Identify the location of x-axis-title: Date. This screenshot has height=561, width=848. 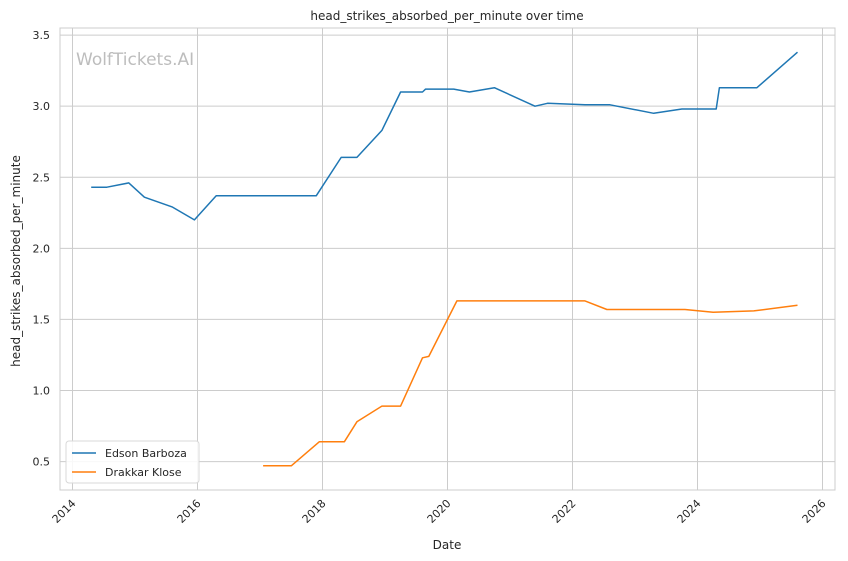
(447, 545).